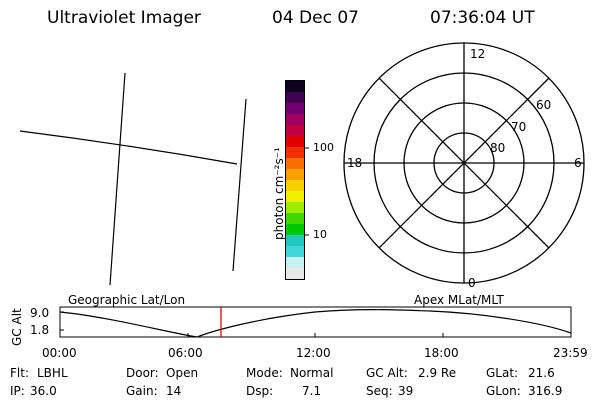 This screenshot has width=600, height=400. Describe the element at coordinates (502, 373) in the screenshot. I see `glat-label: GLat:` at that location.